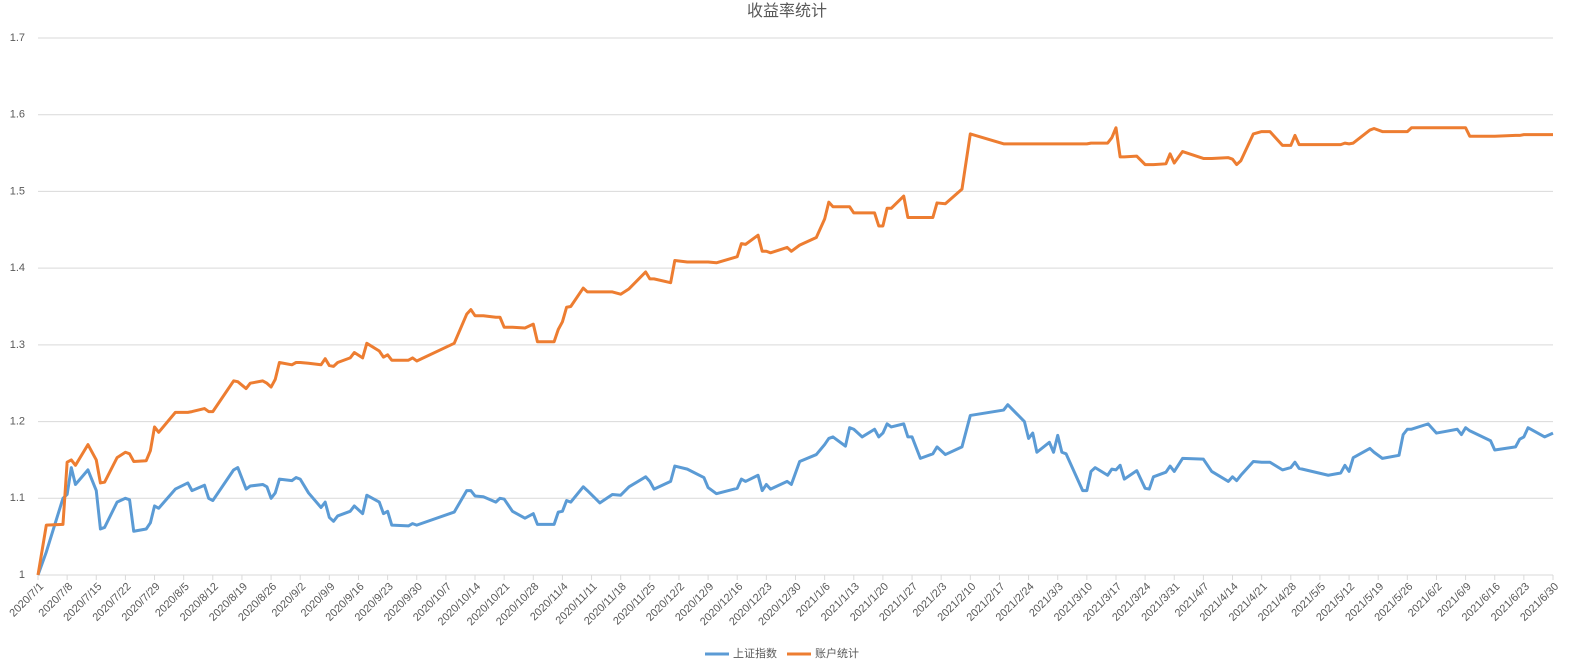 This screenshot has width=1575, height=668. What do you see at coordinates (787, 11) in the screenshot?
I see `chart-title: 收益率统计` at bounding box center [787, 11].